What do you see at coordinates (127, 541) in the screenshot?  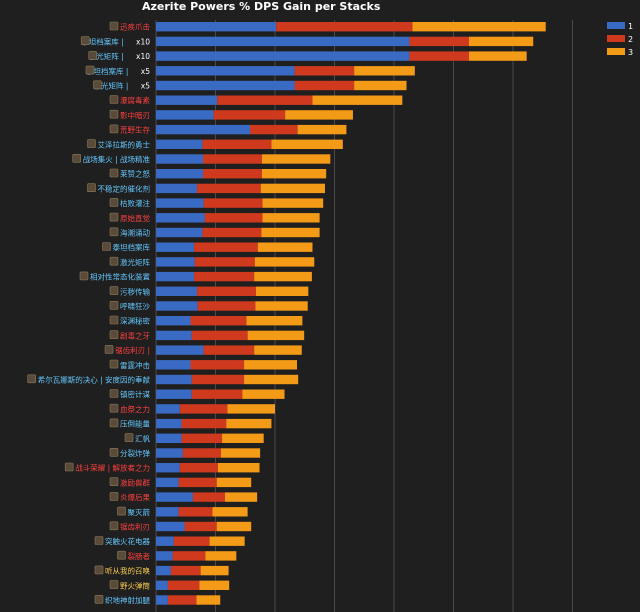 I see `category-label-35: 突触火花电器` at bounding box center [127, 541].